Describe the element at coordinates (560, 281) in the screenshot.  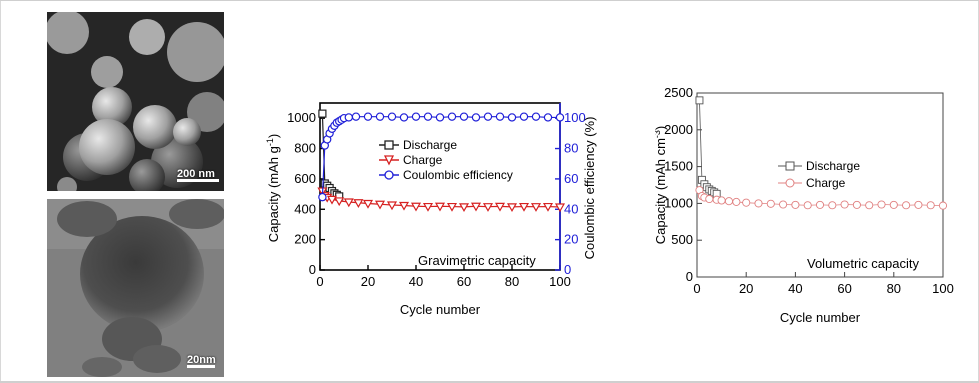
I see `x-tick-label: 100` at that location.